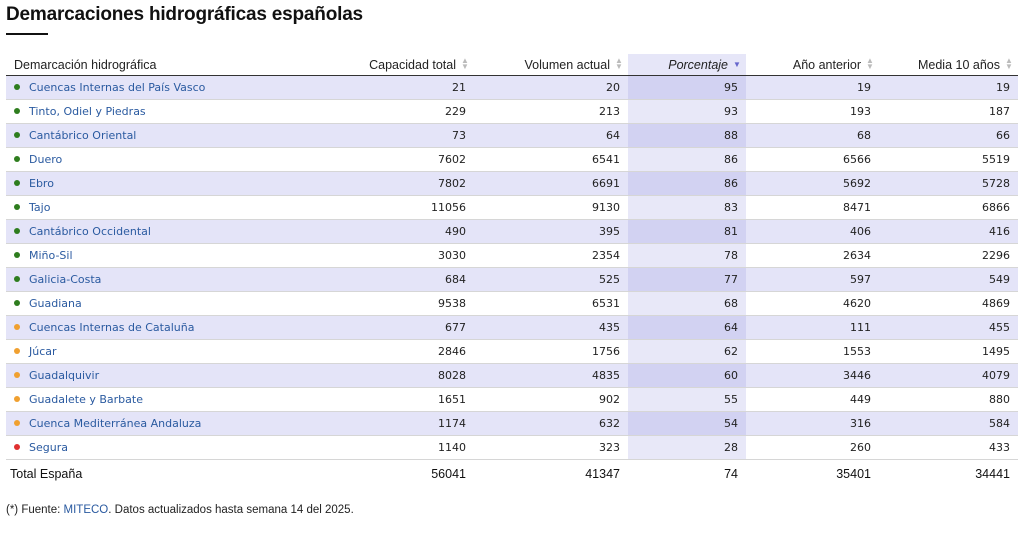  I want to click on cell-porcentaje: 86, so click(687, 159).